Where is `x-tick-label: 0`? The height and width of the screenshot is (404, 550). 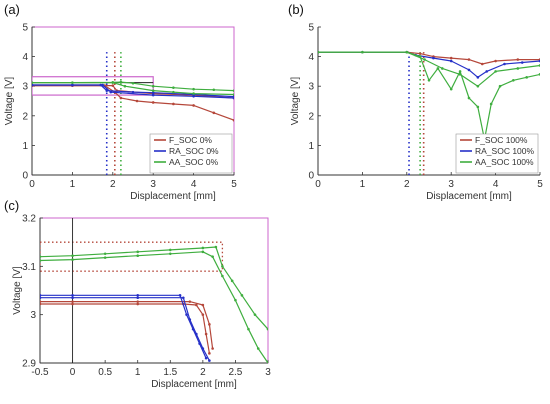 x-tick-label: 0 is located at coordinates (73, 372).